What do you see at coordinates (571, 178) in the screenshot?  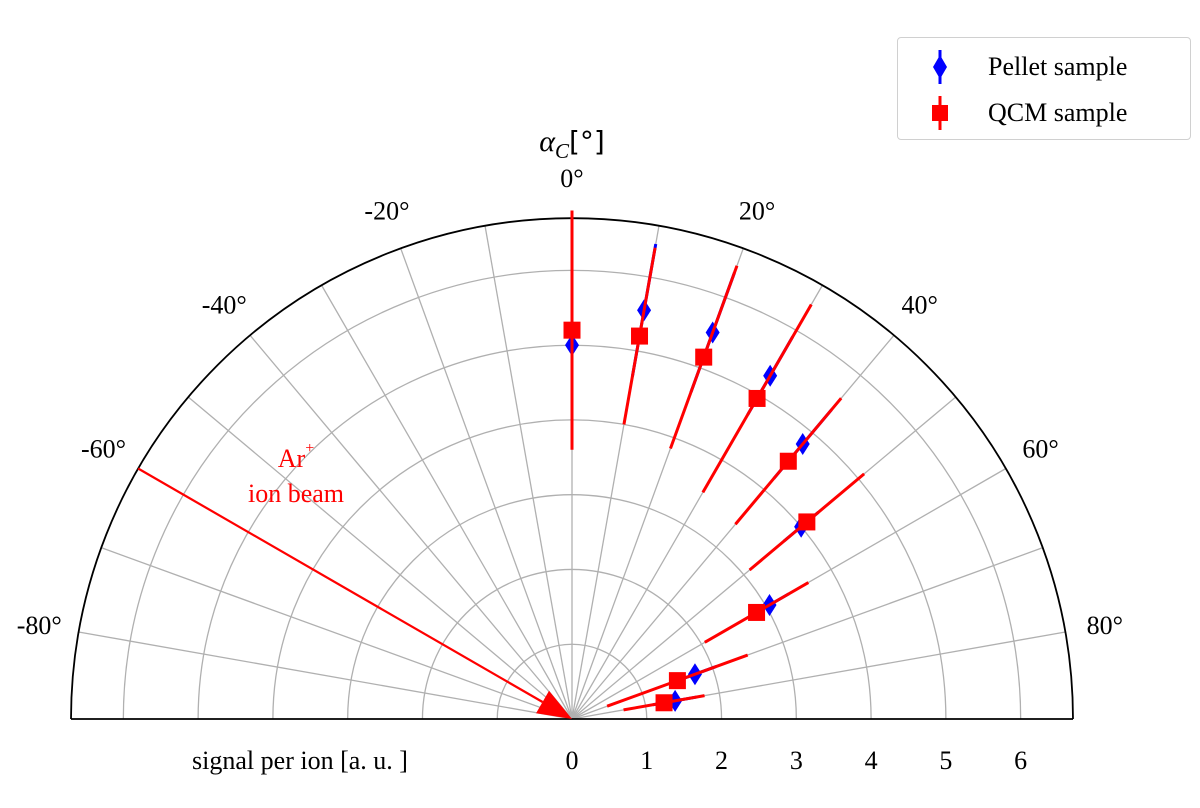 I see `theta-tick-label: 0°` at bounding box center [571, 178].